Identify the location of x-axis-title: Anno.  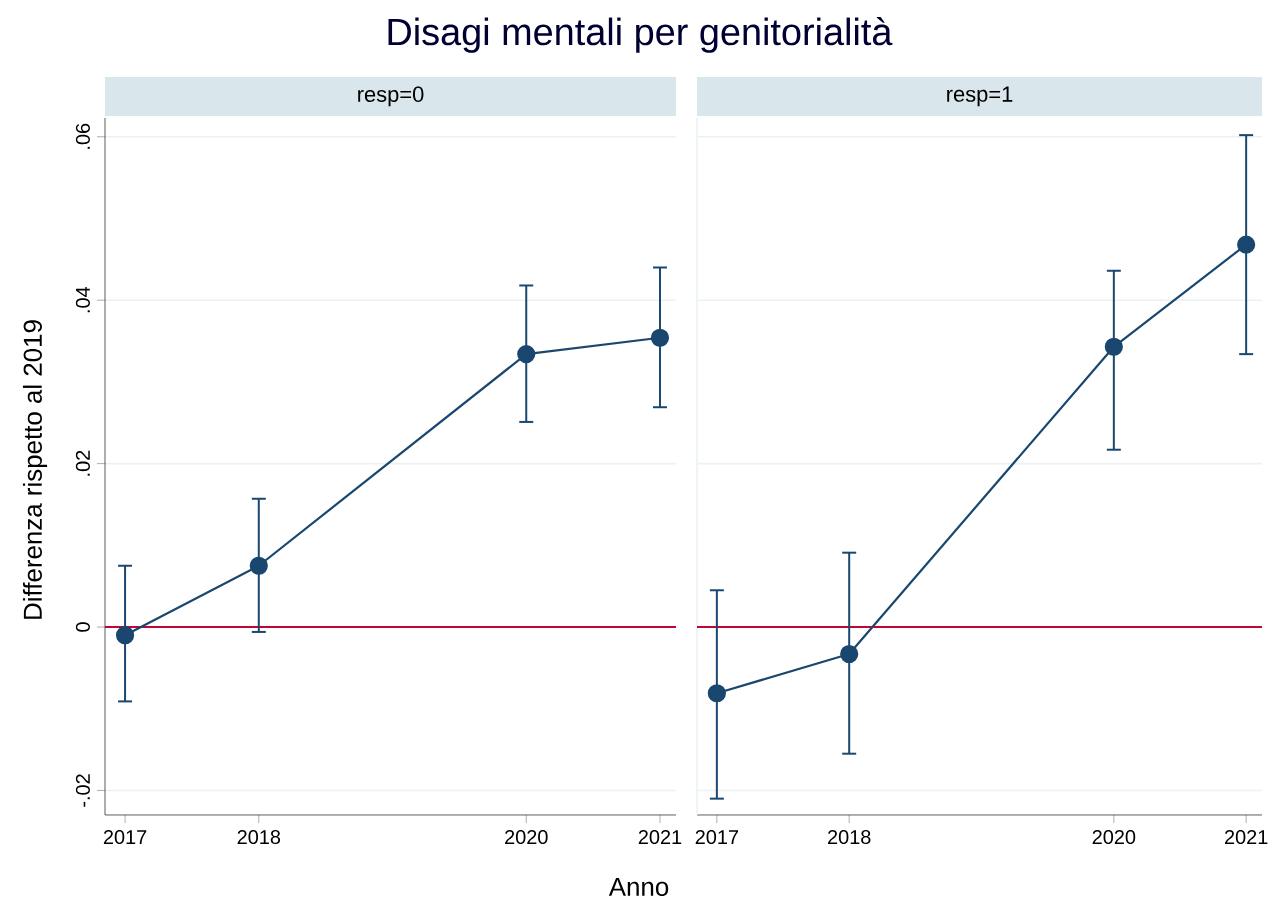
(638, 887).